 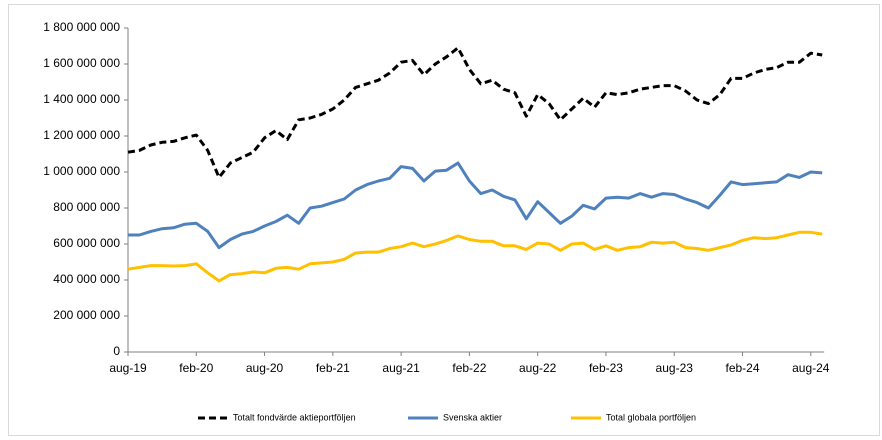 What do you see at coordinates (811, 368) in the screenshot?
I see `x-tick-label: aug-24` at bounding box center [811, 368].